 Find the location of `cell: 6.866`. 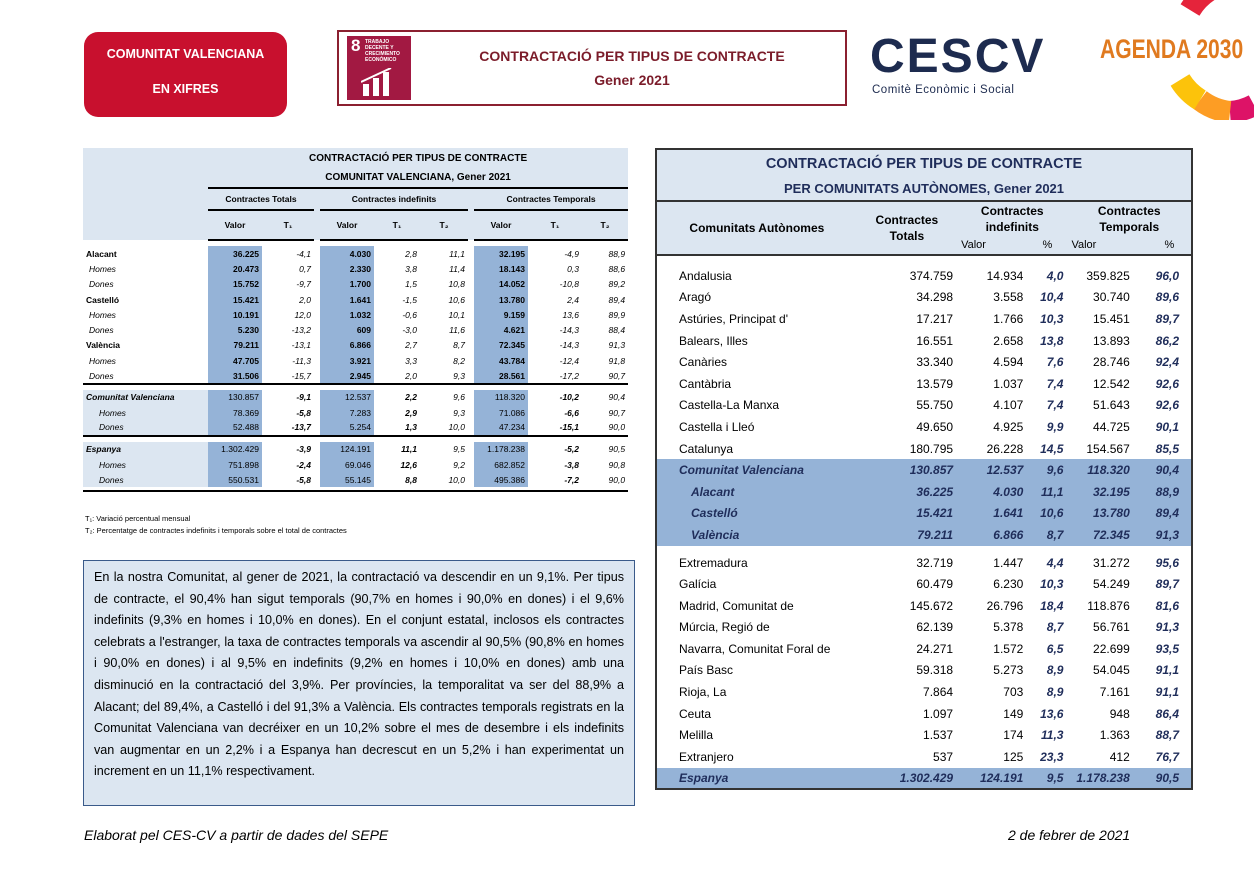

cell: 6.866 is located at coordinates (347, 345).